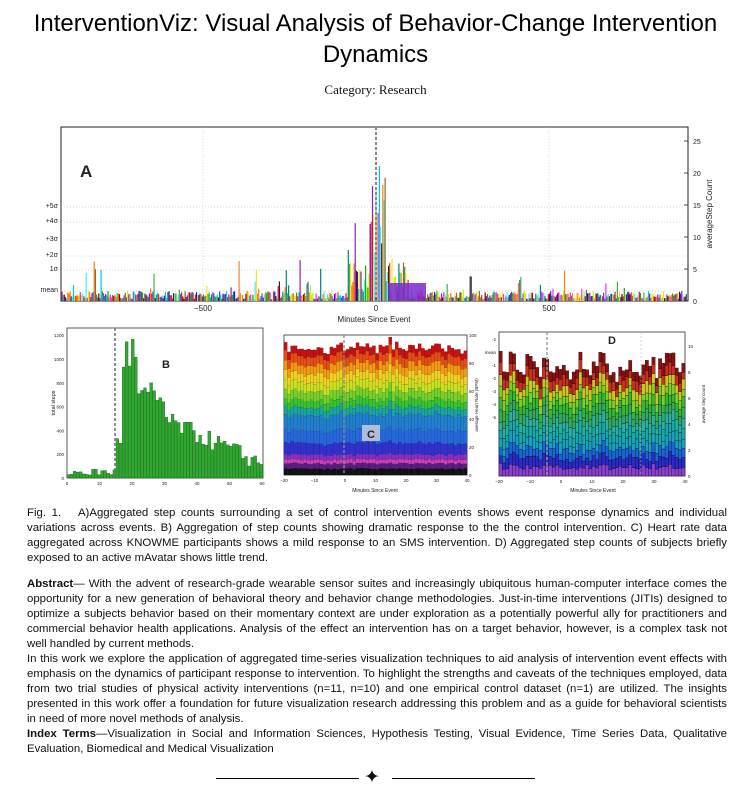 The image size is (751, 797). I want to click on divider-line-left, so click(287, 778).